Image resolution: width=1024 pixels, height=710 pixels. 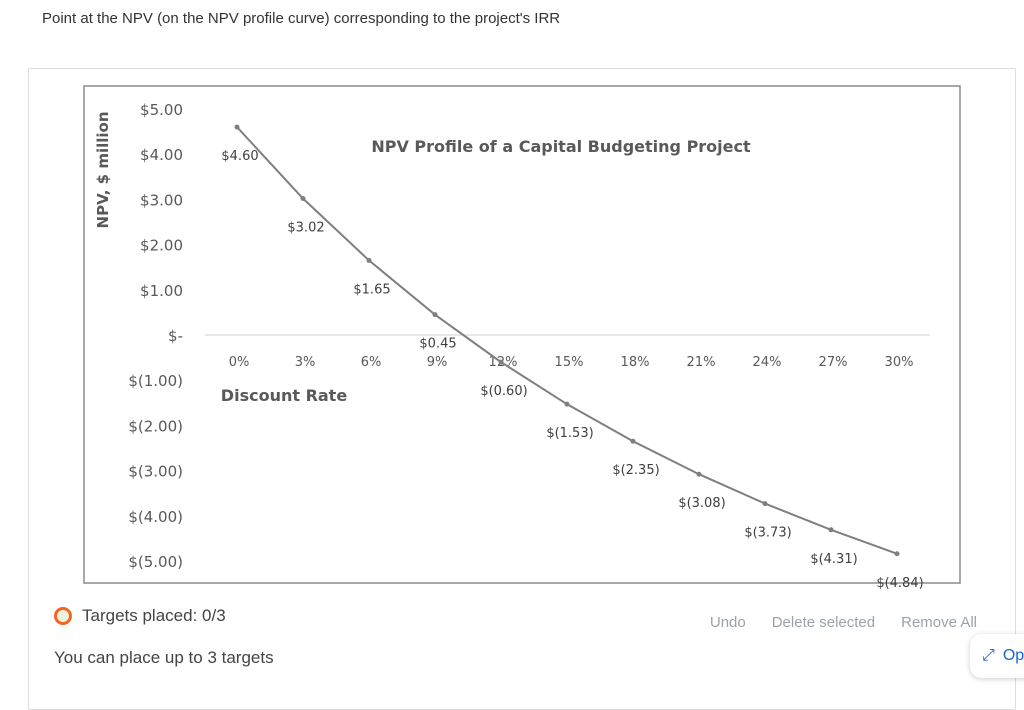 I want to click on open-button-label: Op, so click(x=1013, y=655).